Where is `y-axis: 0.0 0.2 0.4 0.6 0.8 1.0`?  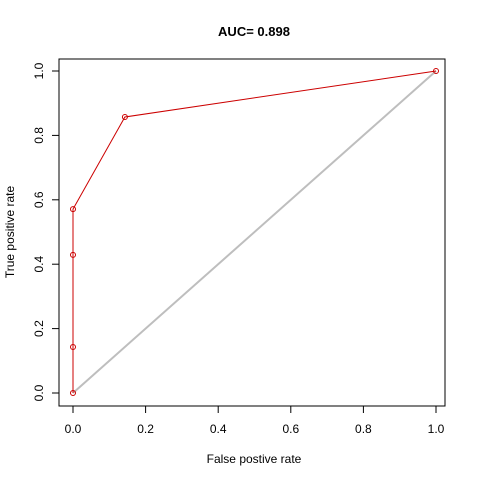
y-axis: 0.0 0.2 0.4 0.6 0.8 1.0 is located at coordinates (46, 231).